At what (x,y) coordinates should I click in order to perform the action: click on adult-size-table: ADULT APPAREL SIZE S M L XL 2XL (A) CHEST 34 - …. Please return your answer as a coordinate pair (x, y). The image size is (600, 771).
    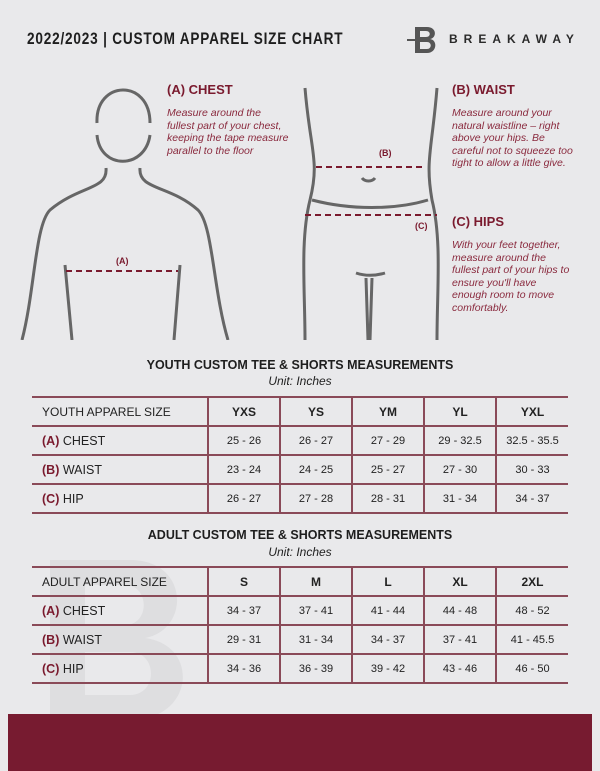
    Looking at the image, I should click on (300, 625).